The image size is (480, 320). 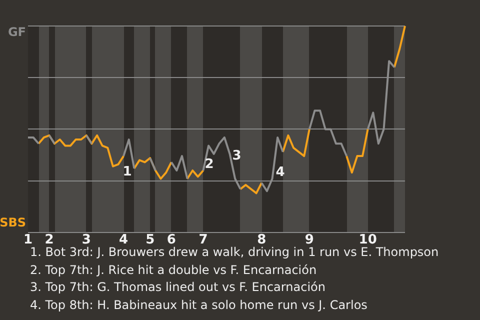 I want to click on text: 4. Top 8th: H. Babineaux hit a solo home run vs J. Carlos, so click(x=199, y=305).